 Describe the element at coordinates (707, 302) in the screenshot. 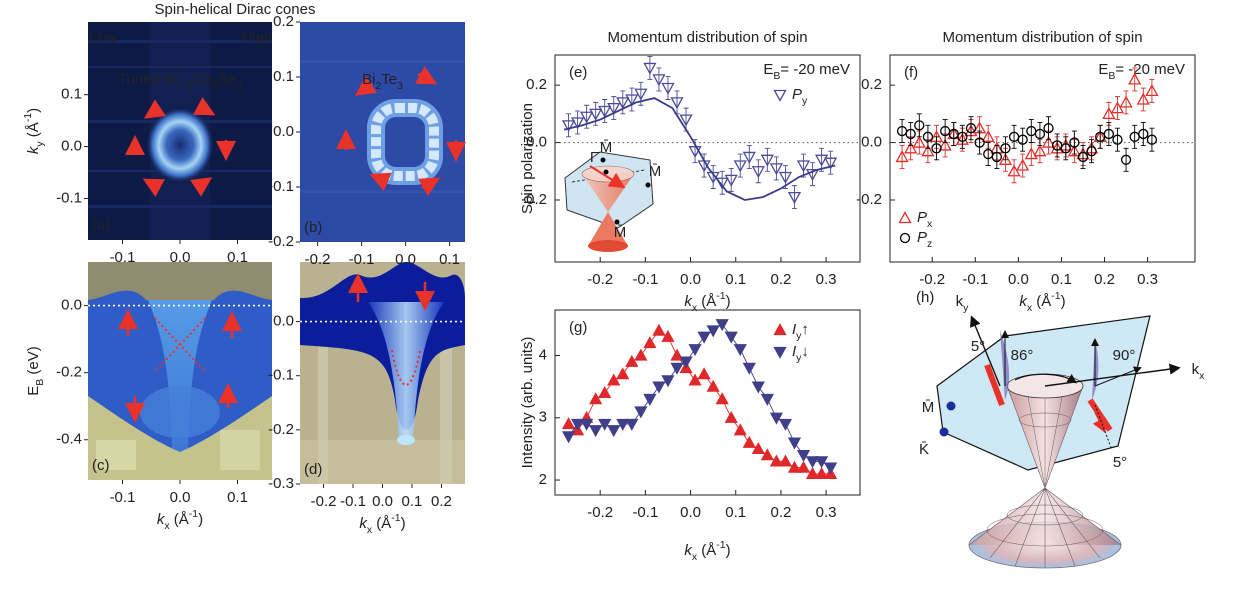

I see `x-axis-label: kx (Å-1)` at that location.